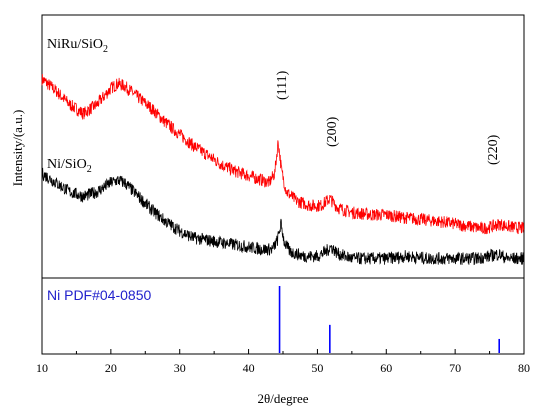  What do you see at coordinates (332, 131) in the screenshot?
I see `peak-label-200: (200)` at bounding box center [332, 131].